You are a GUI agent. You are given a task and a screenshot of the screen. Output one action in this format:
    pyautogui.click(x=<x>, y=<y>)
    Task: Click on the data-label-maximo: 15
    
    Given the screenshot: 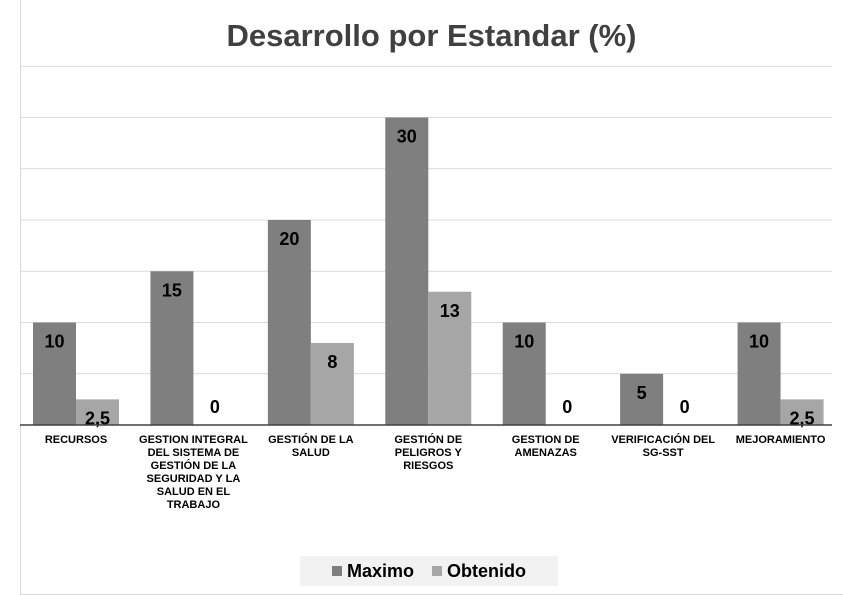 What is the action you would take?
    pyautogui.click(x=172, y=290)
    